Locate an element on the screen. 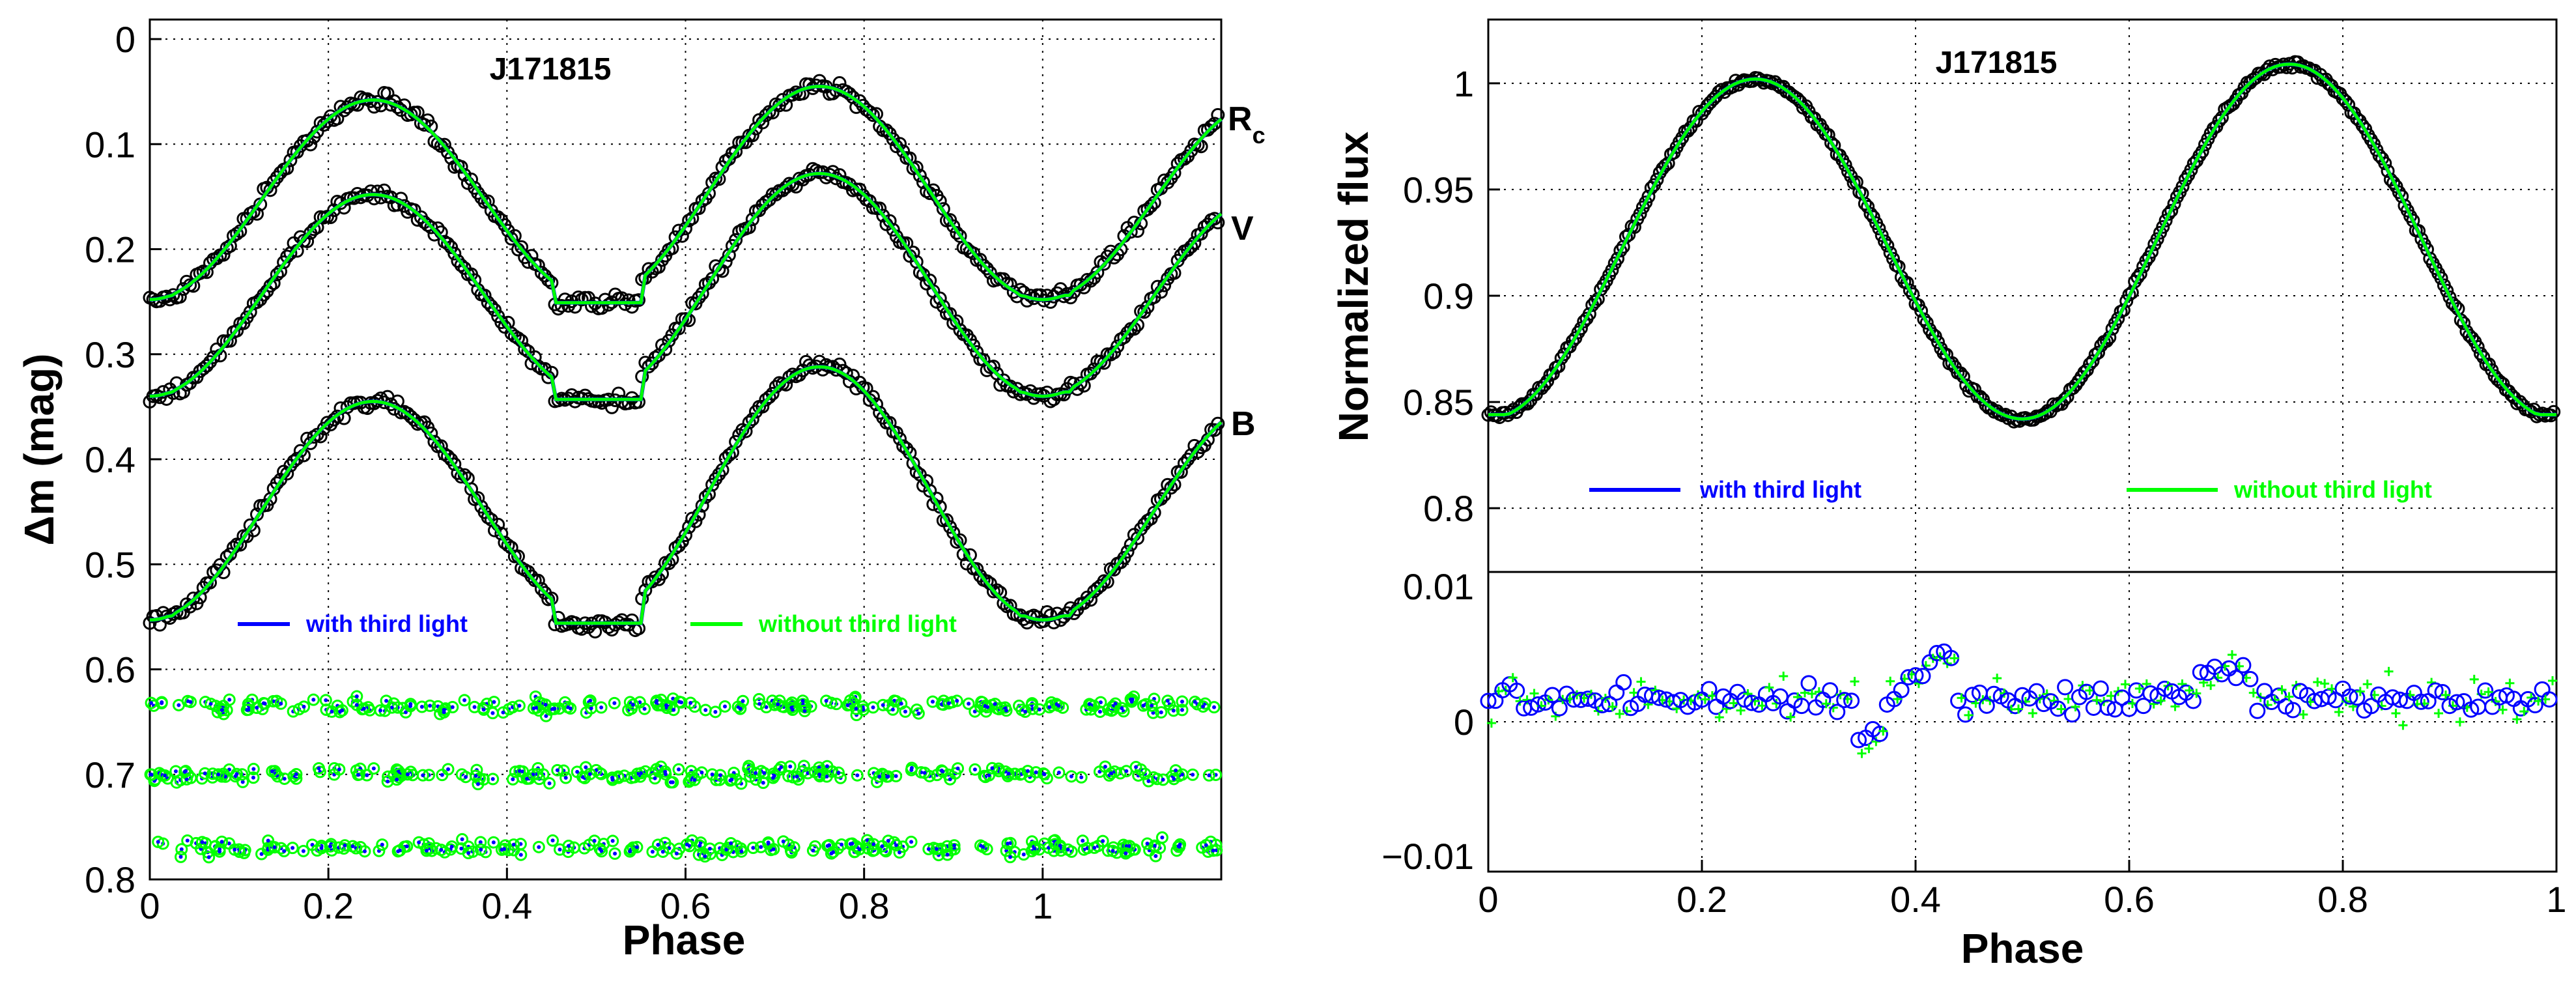 The height and width of the screenshot is (983, 2576). left-y-tick-label: 0.7 is located at coordinates (110, 775).